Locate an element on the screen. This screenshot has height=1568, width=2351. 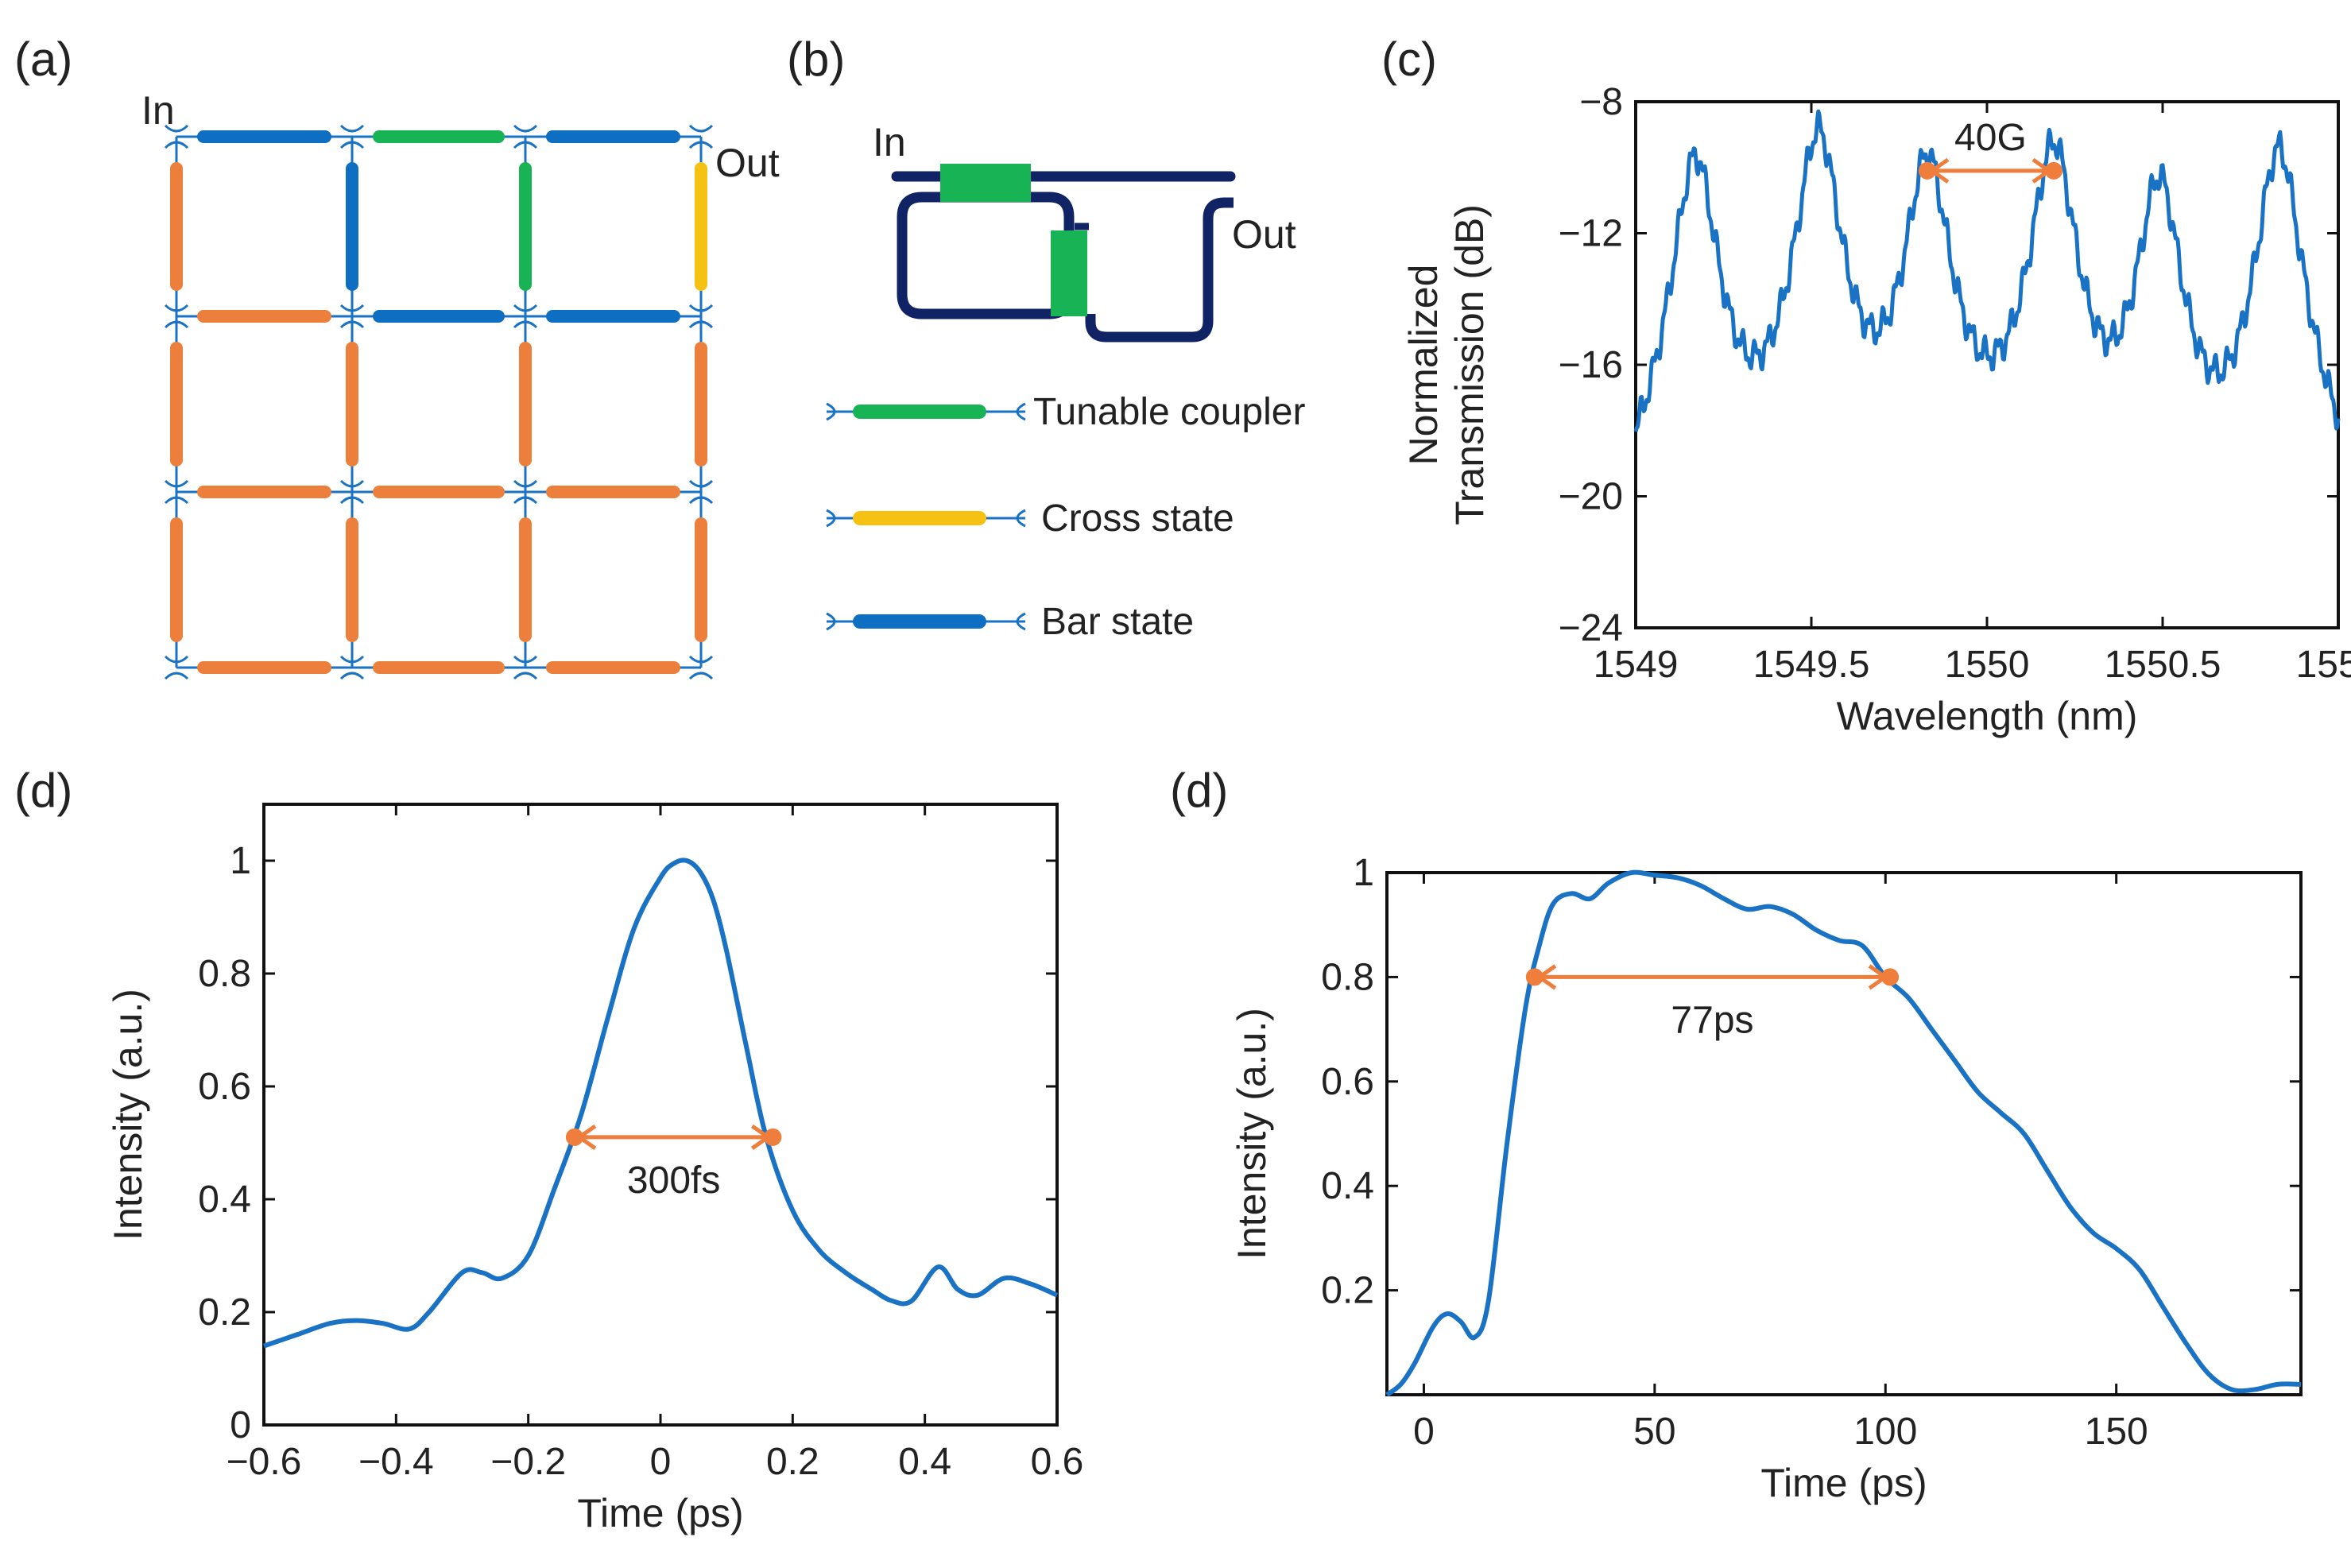
panel-a-in-label: In is located at coordinates (158, 110).